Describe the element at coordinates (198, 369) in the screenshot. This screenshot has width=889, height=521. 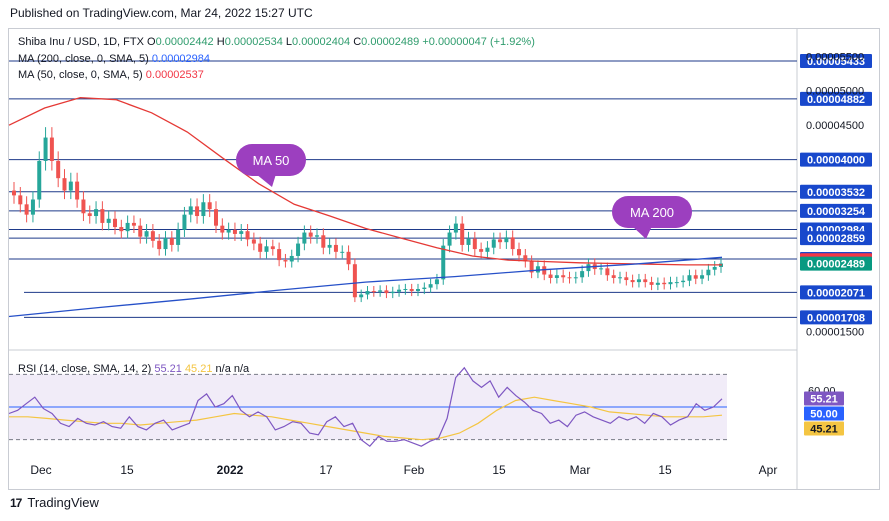
I see `legend-rsi-ma-value: 45.21` at that location.